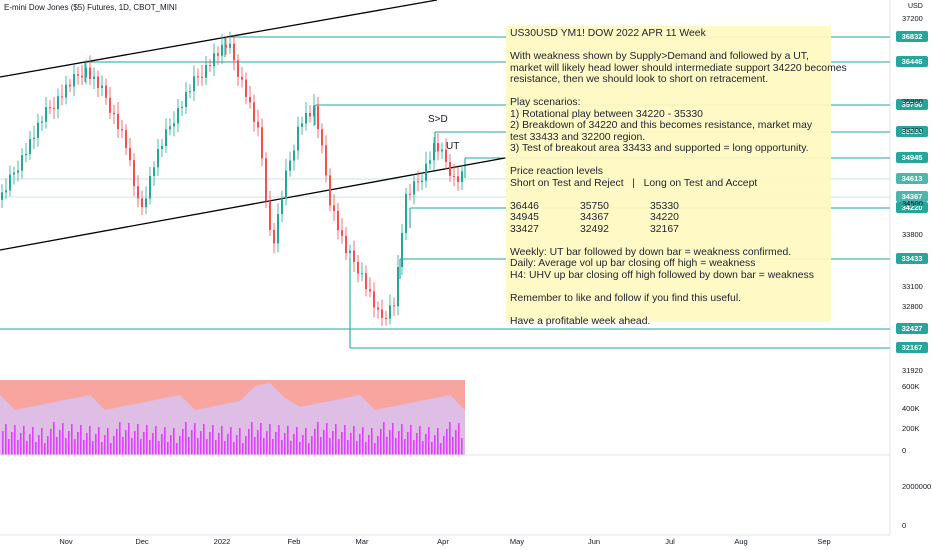 This screenshot has width=932, height=550. Describe the element at coordinates (912, 131) in the screenshot. I see `price-label-35330: 35330` at that location.